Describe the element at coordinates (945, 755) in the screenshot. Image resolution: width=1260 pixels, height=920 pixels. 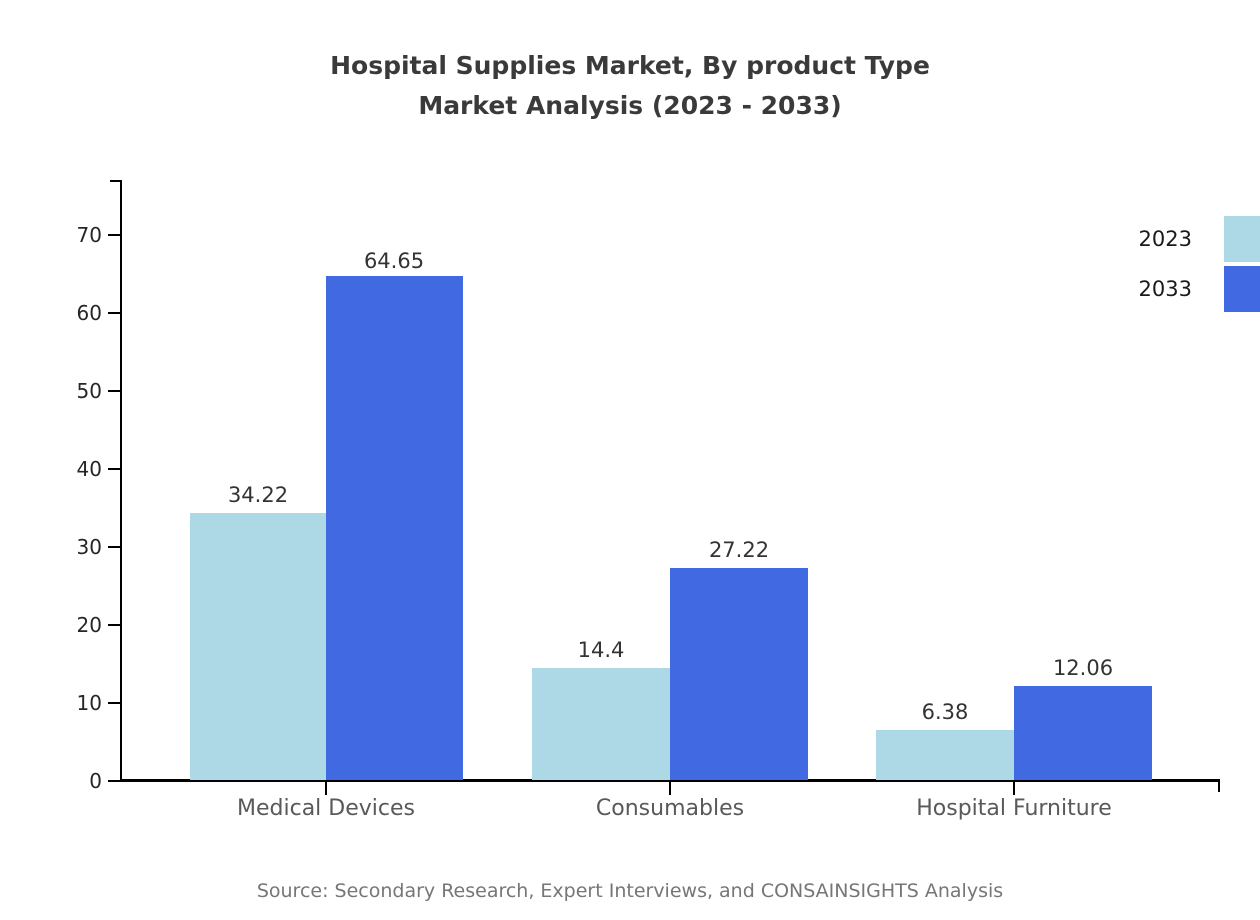
I see `bar-hospital-furniture-2023` at that location.